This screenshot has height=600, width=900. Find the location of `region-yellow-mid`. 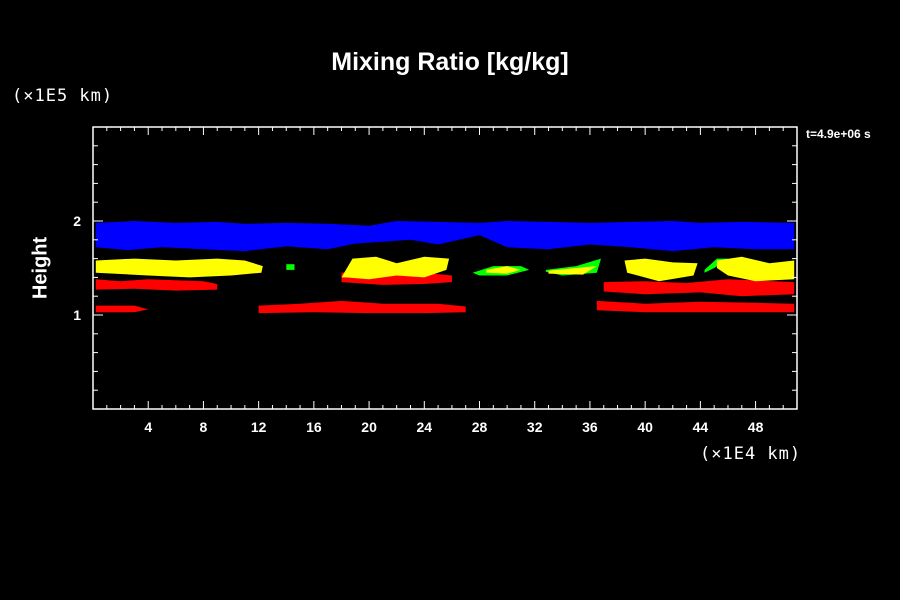

region-yellow-mid is located at coordinates (395, 268).